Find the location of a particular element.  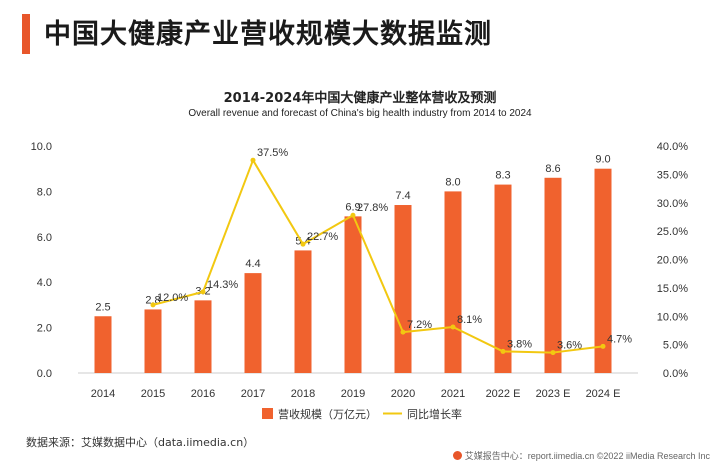

growth-rate-label: 3.6% is located at coordinates (569, 346).